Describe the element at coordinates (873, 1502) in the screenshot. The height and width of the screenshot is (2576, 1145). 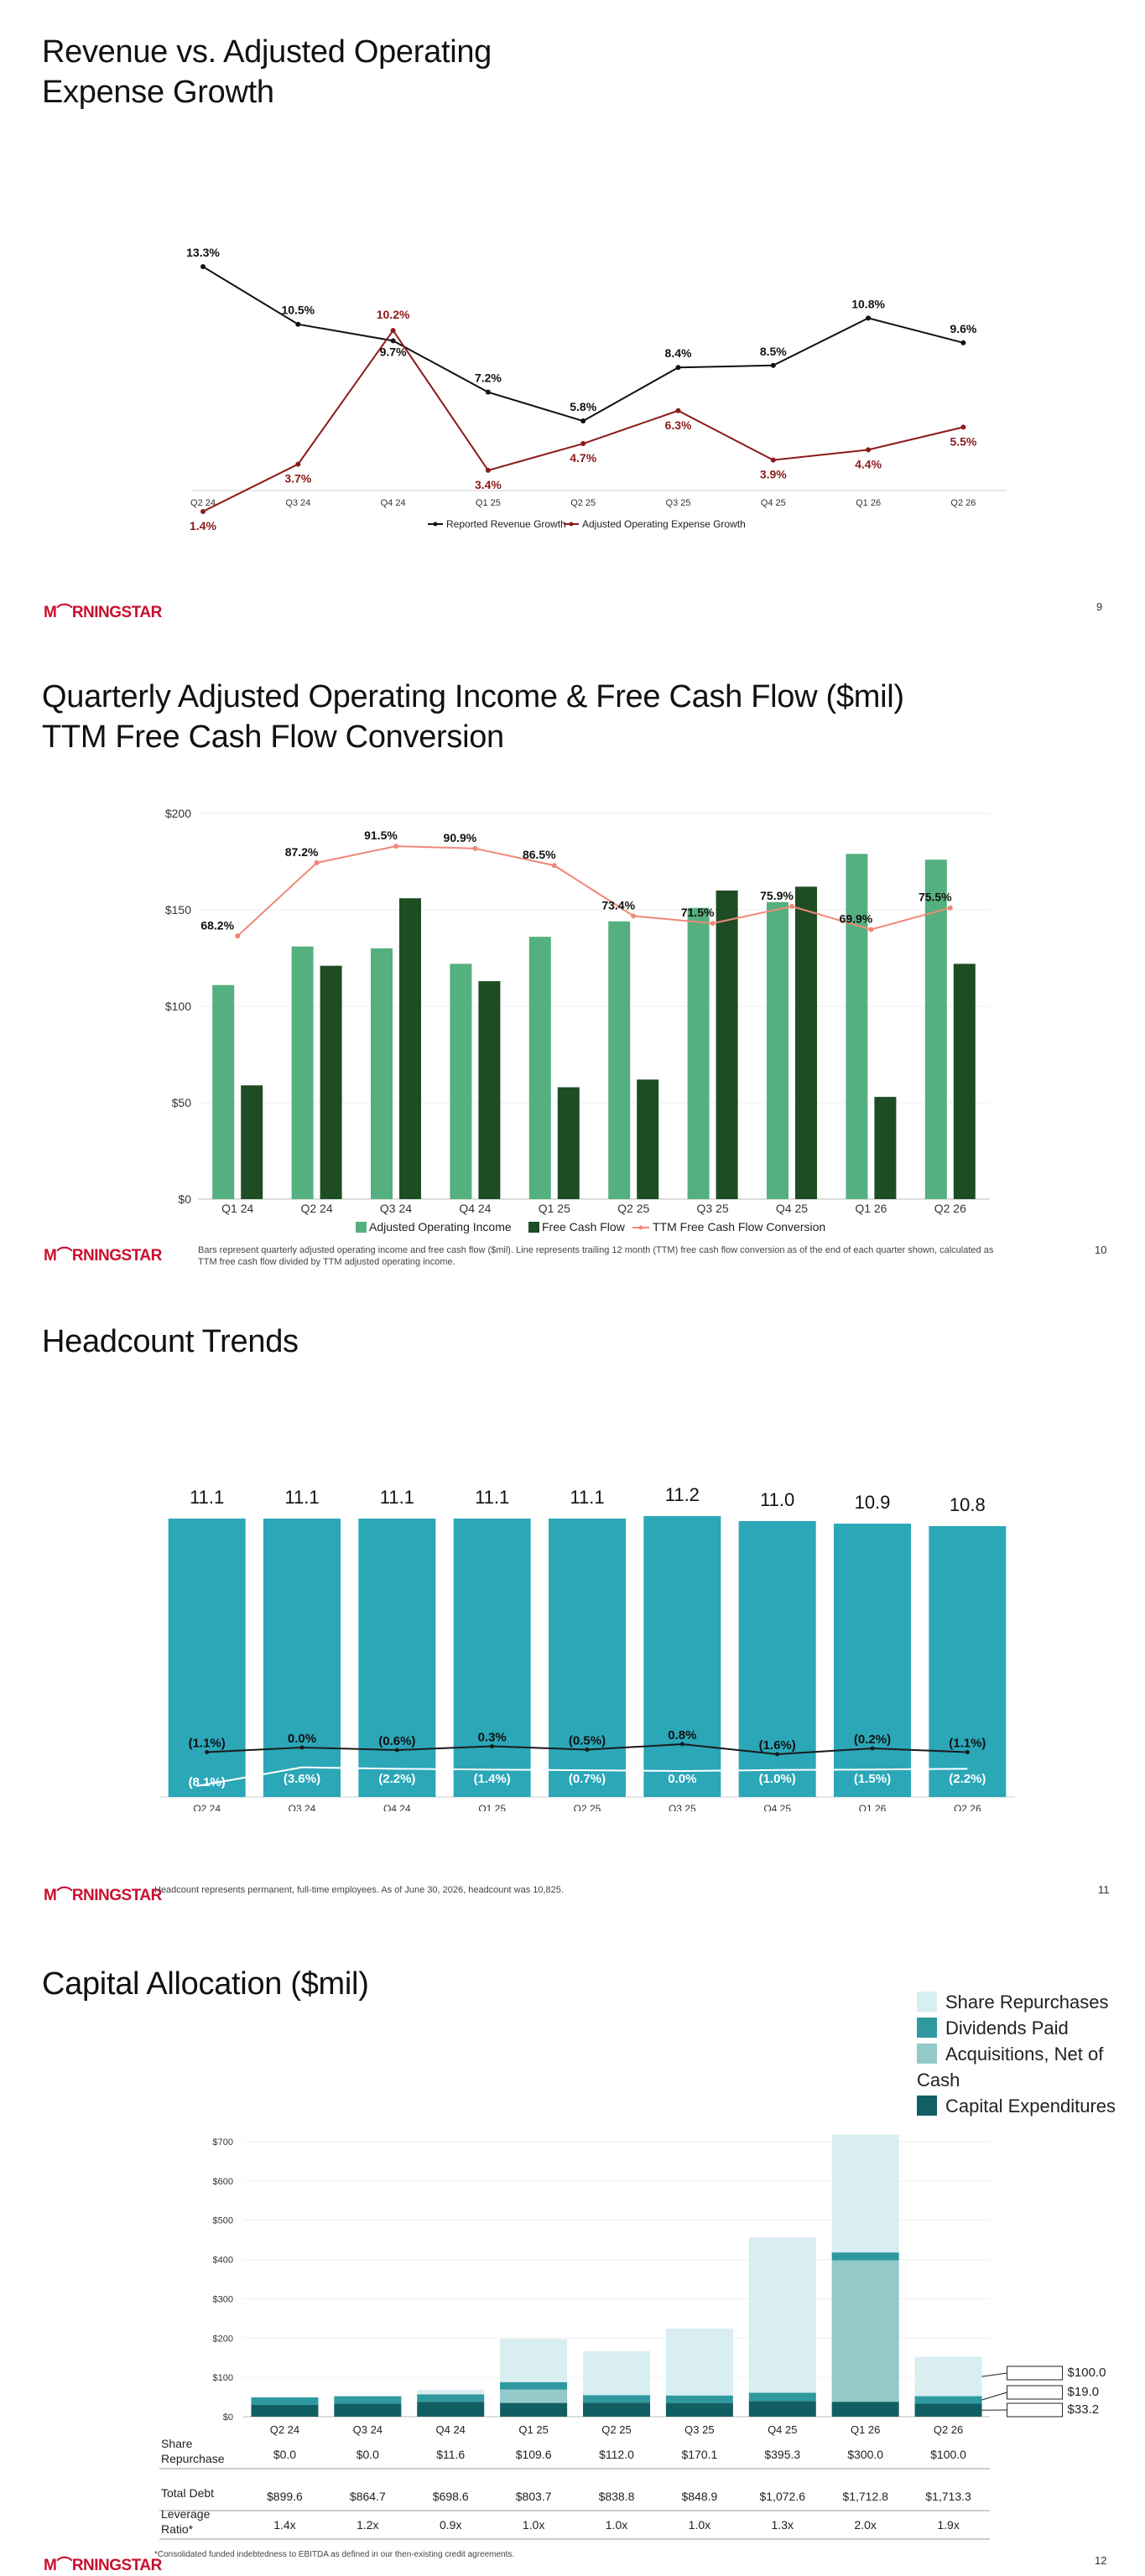
I see `headcount-value-label: 10.9` at that location.